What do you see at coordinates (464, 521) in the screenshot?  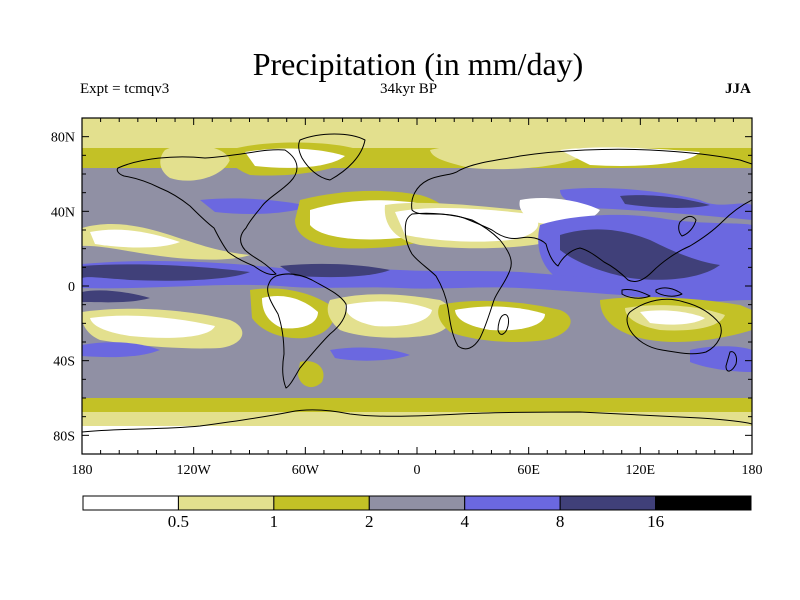 I see `colorbar-label: 4` at bounding box center [464, 521].